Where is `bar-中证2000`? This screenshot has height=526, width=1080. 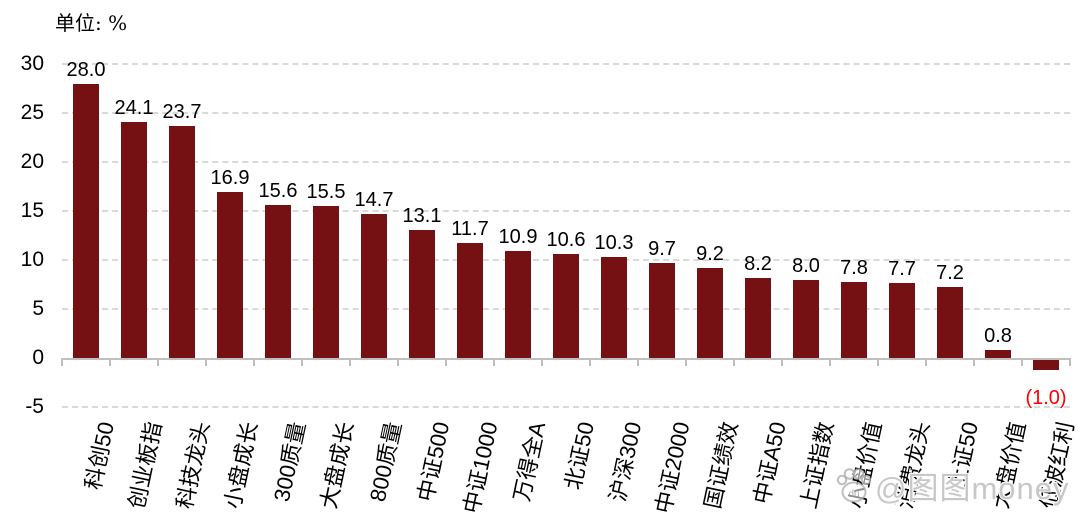 bar-中证2000 is located at coordinates (662, 310).